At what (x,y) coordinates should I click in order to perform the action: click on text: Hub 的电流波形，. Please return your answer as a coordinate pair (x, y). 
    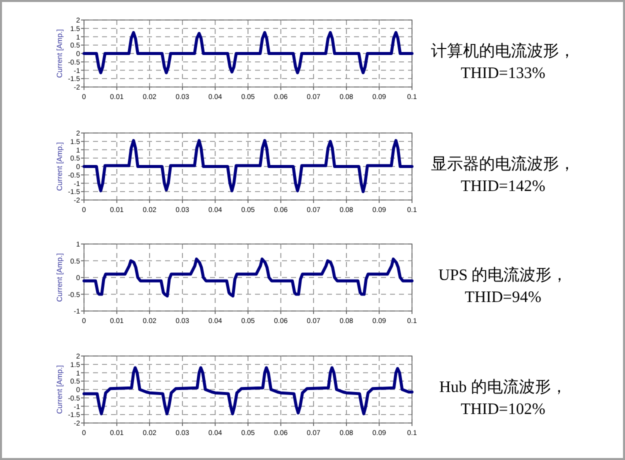
    Looking at the image, I should click on (503, 387).